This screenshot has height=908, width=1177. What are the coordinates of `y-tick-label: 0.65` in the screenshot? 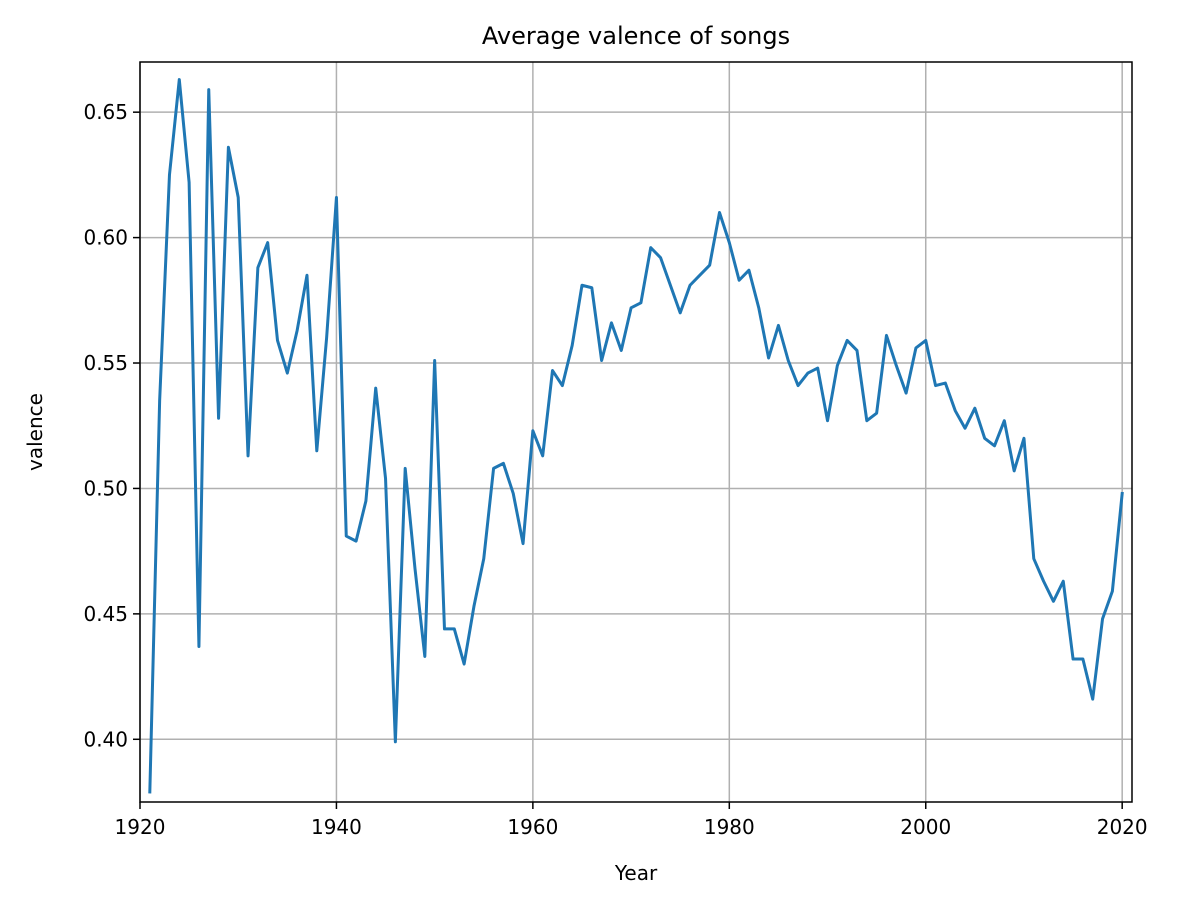 It's located at (105, 112).